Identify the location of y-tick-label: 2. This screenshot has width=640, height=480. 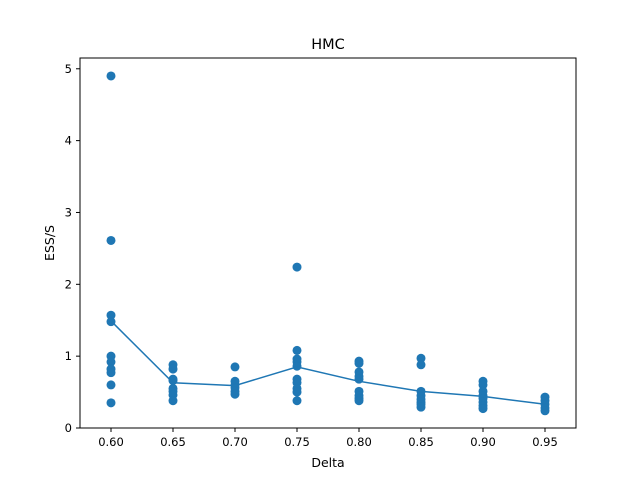
(68, 284).